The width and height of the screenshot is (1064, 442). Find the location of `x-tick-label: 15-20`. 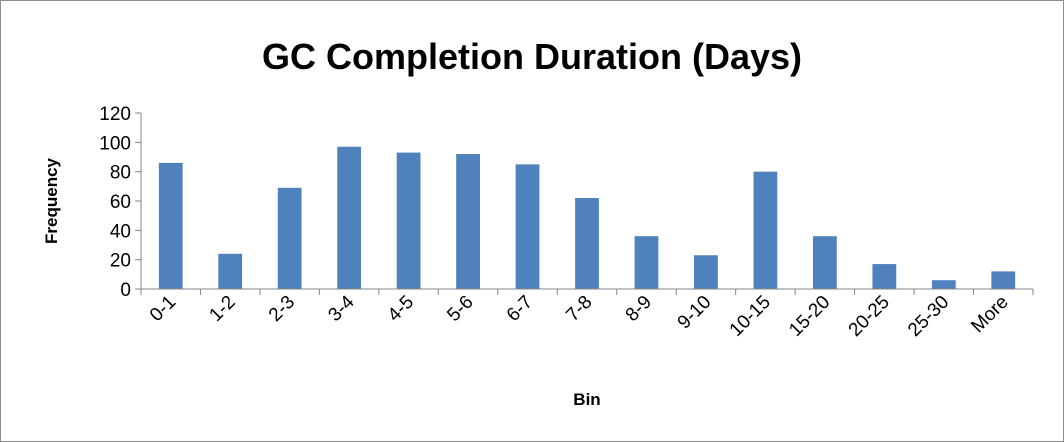

x-tick-label: 15-20 is located at coordinates (809, 316).